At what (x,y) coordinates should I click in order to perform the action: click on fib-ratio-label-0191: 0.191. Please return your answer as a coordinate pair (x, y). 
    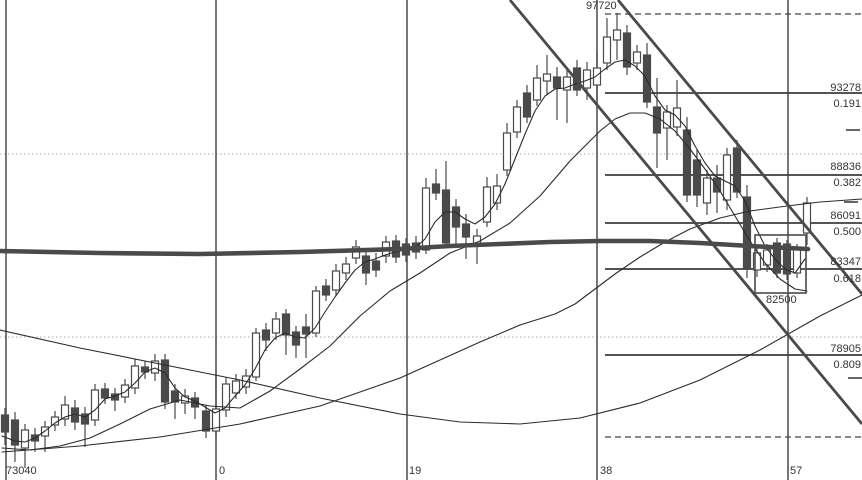
    Looking at the image, I should click on (847, 104).